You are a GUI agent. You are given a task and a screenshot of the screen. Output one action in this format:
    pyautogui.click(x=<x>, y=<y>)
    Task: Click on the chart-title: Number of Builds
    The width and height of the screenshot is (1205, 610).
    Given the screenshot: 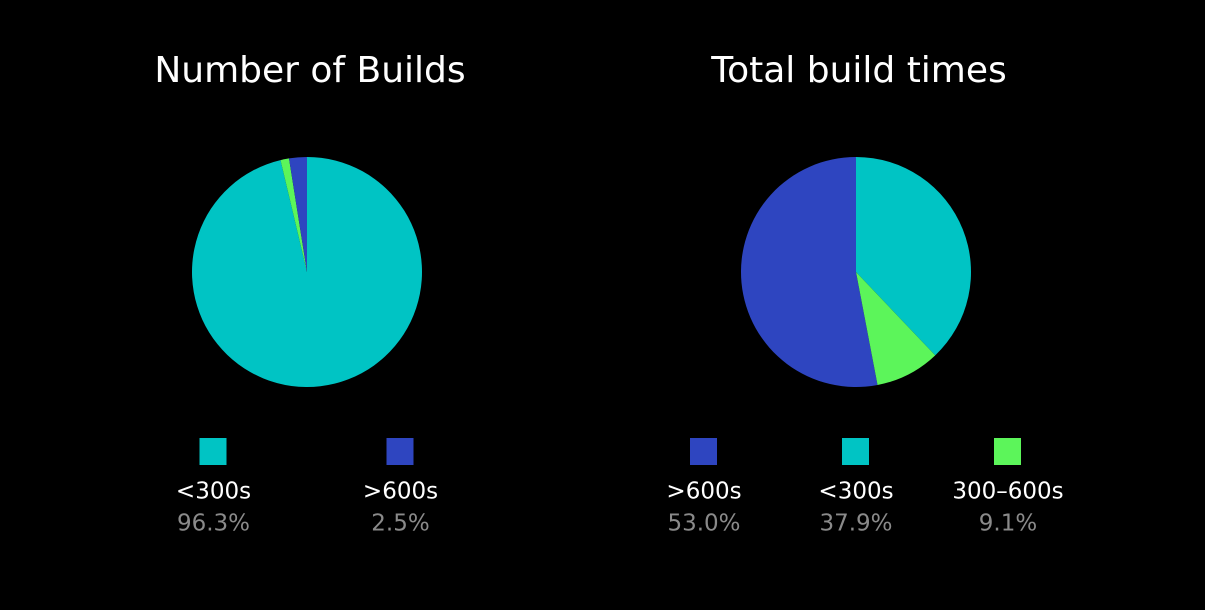 What is the action you would take?
    pyautogui.click(x=309, y=70)
    